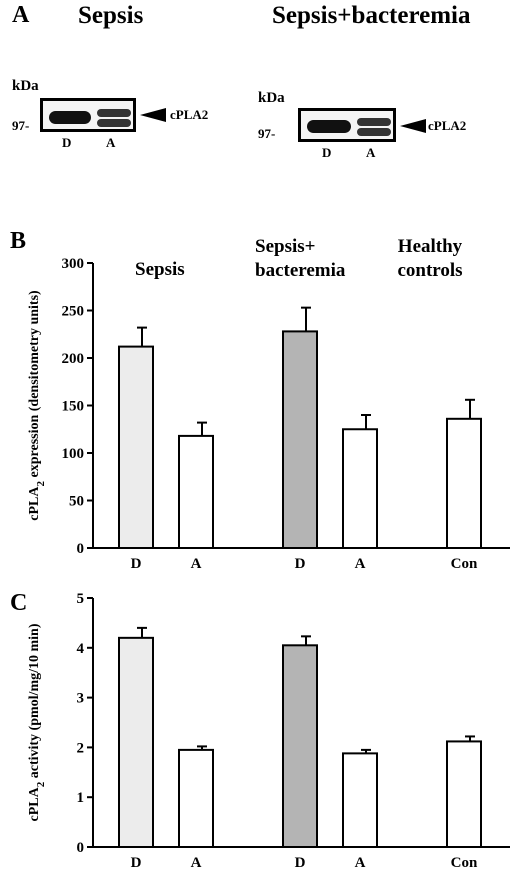 Image resolution: width=520 pixels, height=871 pixels. Describe the element at coordinates (73, 312) in the screenshot. I see `y-tick-label: 250` at that location.